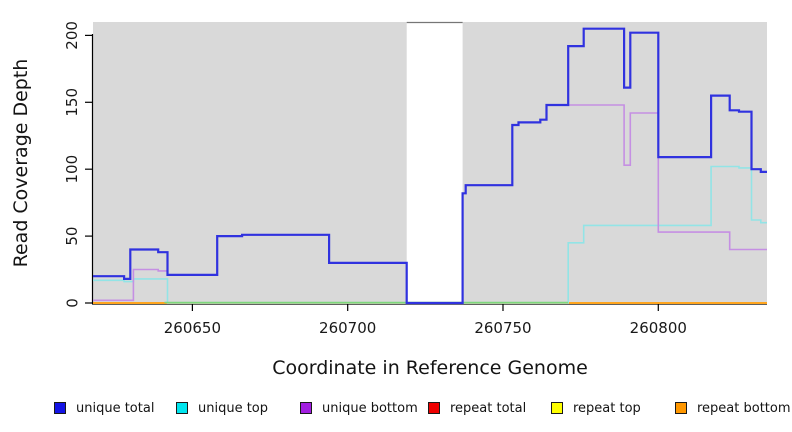 The image size is (792, 432). Describe the element at coordinates (370, 408) in the screenshot. I see `legend-label: unique bottom` at that location.